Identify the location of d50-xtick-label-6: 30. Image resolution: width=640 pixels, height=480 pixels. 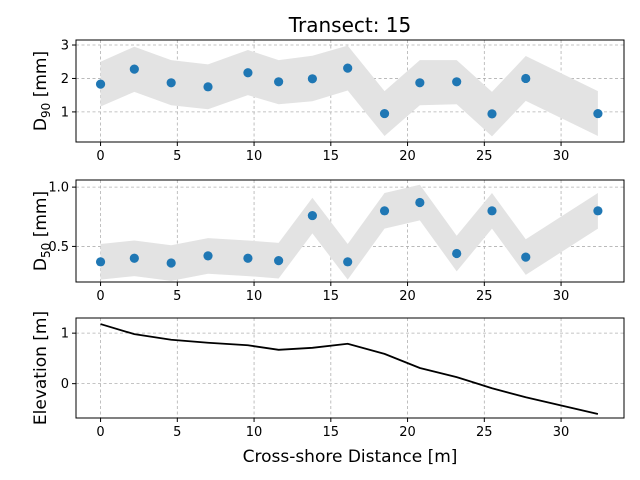
(561, 296).